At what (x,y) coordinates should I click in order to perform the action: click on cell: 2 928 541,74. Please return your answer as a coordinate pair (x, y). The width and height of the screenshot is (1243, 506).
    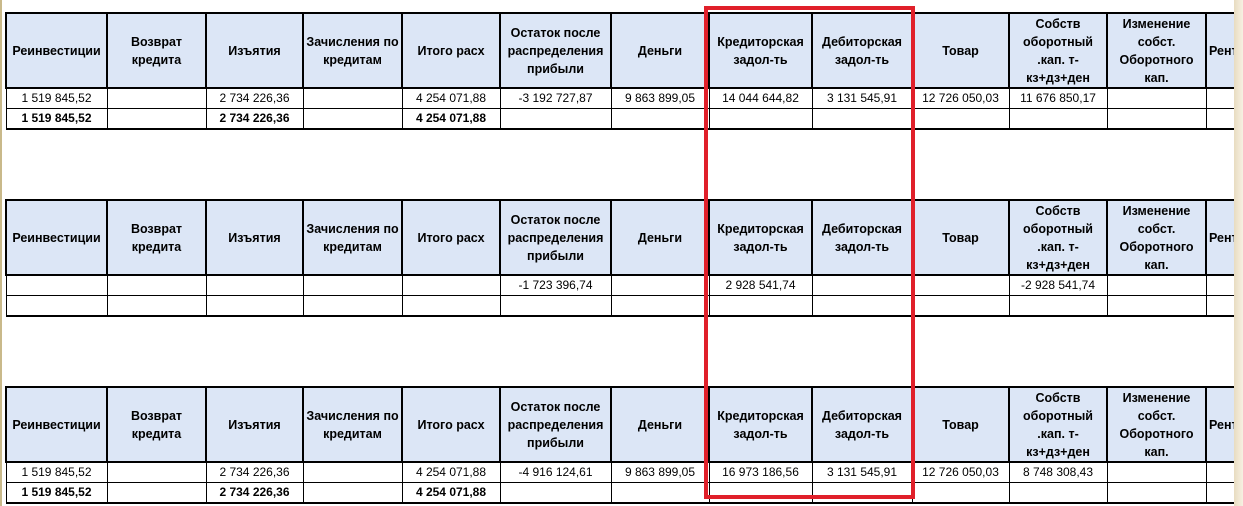
    Looking at the image, I should click on (760, 285).